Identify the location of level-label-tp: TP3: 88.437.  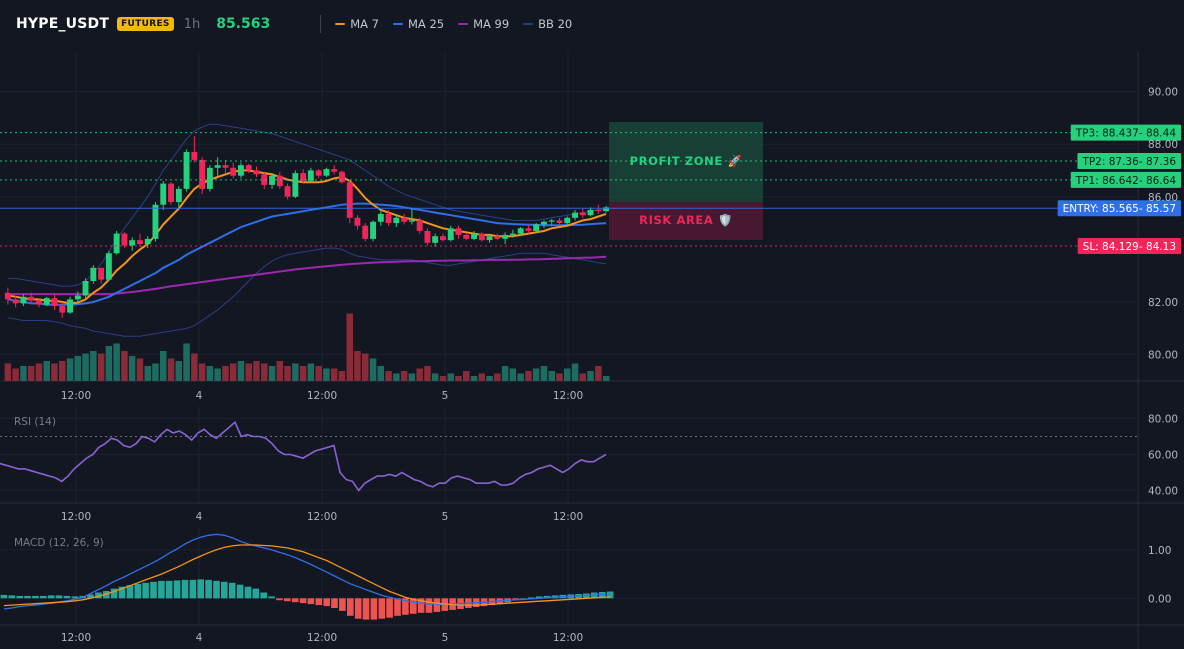
(1107, 134).